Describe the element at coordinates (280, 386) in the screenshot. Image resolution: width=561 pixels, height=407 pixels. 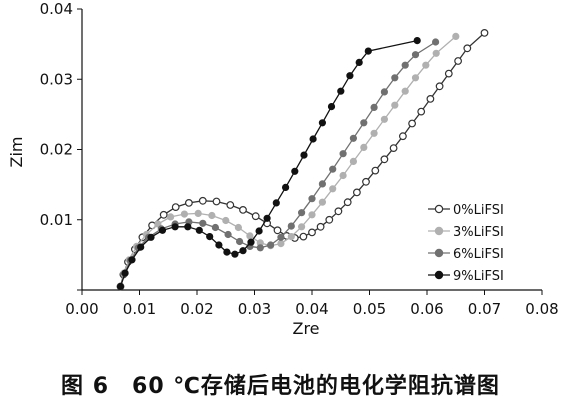
I see `figure-caption: 图 6 60 ℃存储后电池的电化学阻抗谱图` at that location.